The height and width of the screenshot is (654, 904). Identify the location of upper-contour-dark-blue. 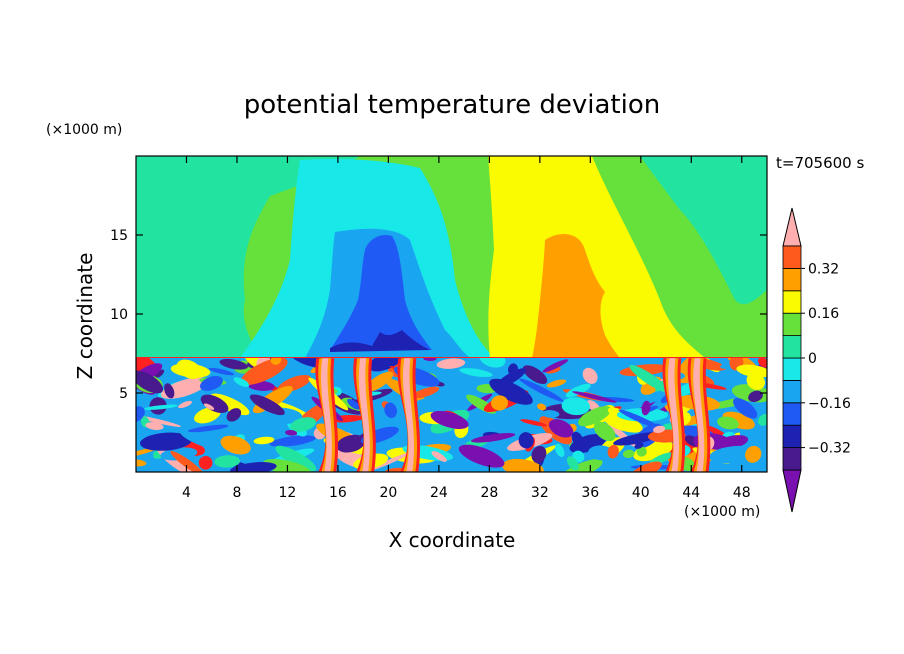
(380, 341).